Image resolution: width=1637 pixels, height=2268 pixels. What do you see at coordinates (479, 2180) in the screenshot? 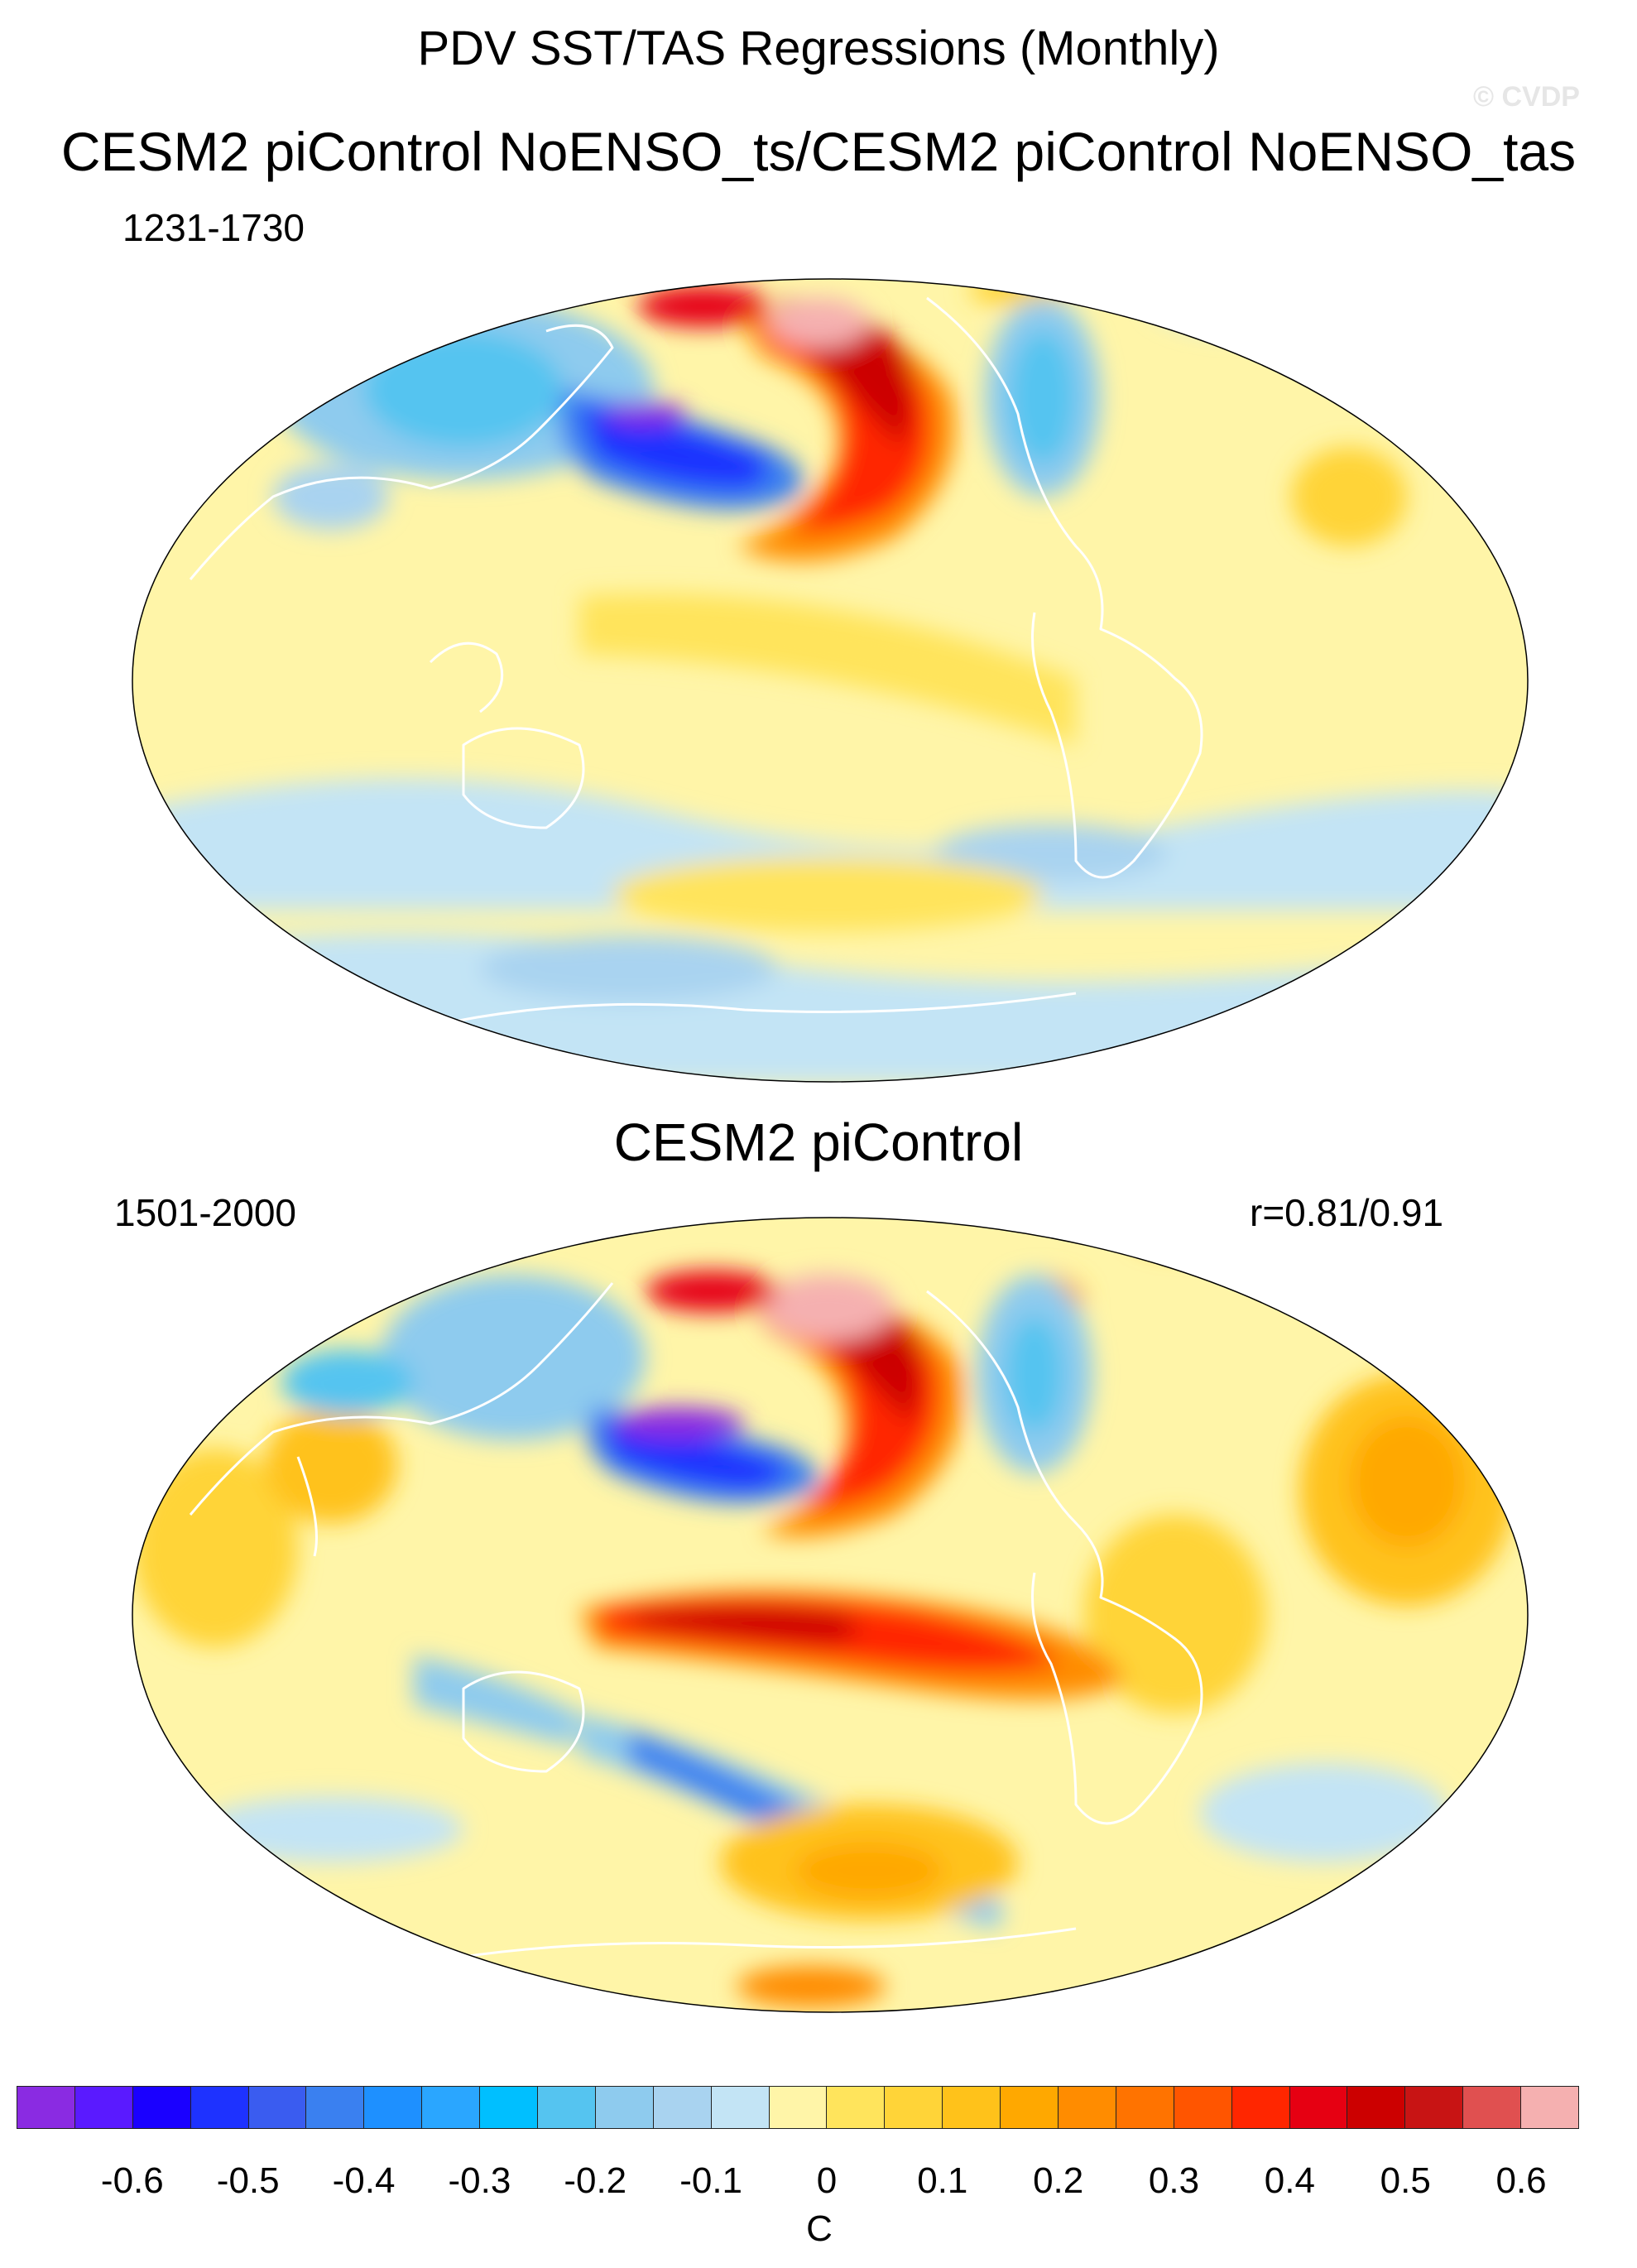
I see `colorbar-tick-label: -0.3` at bounding box center [479, 2180].